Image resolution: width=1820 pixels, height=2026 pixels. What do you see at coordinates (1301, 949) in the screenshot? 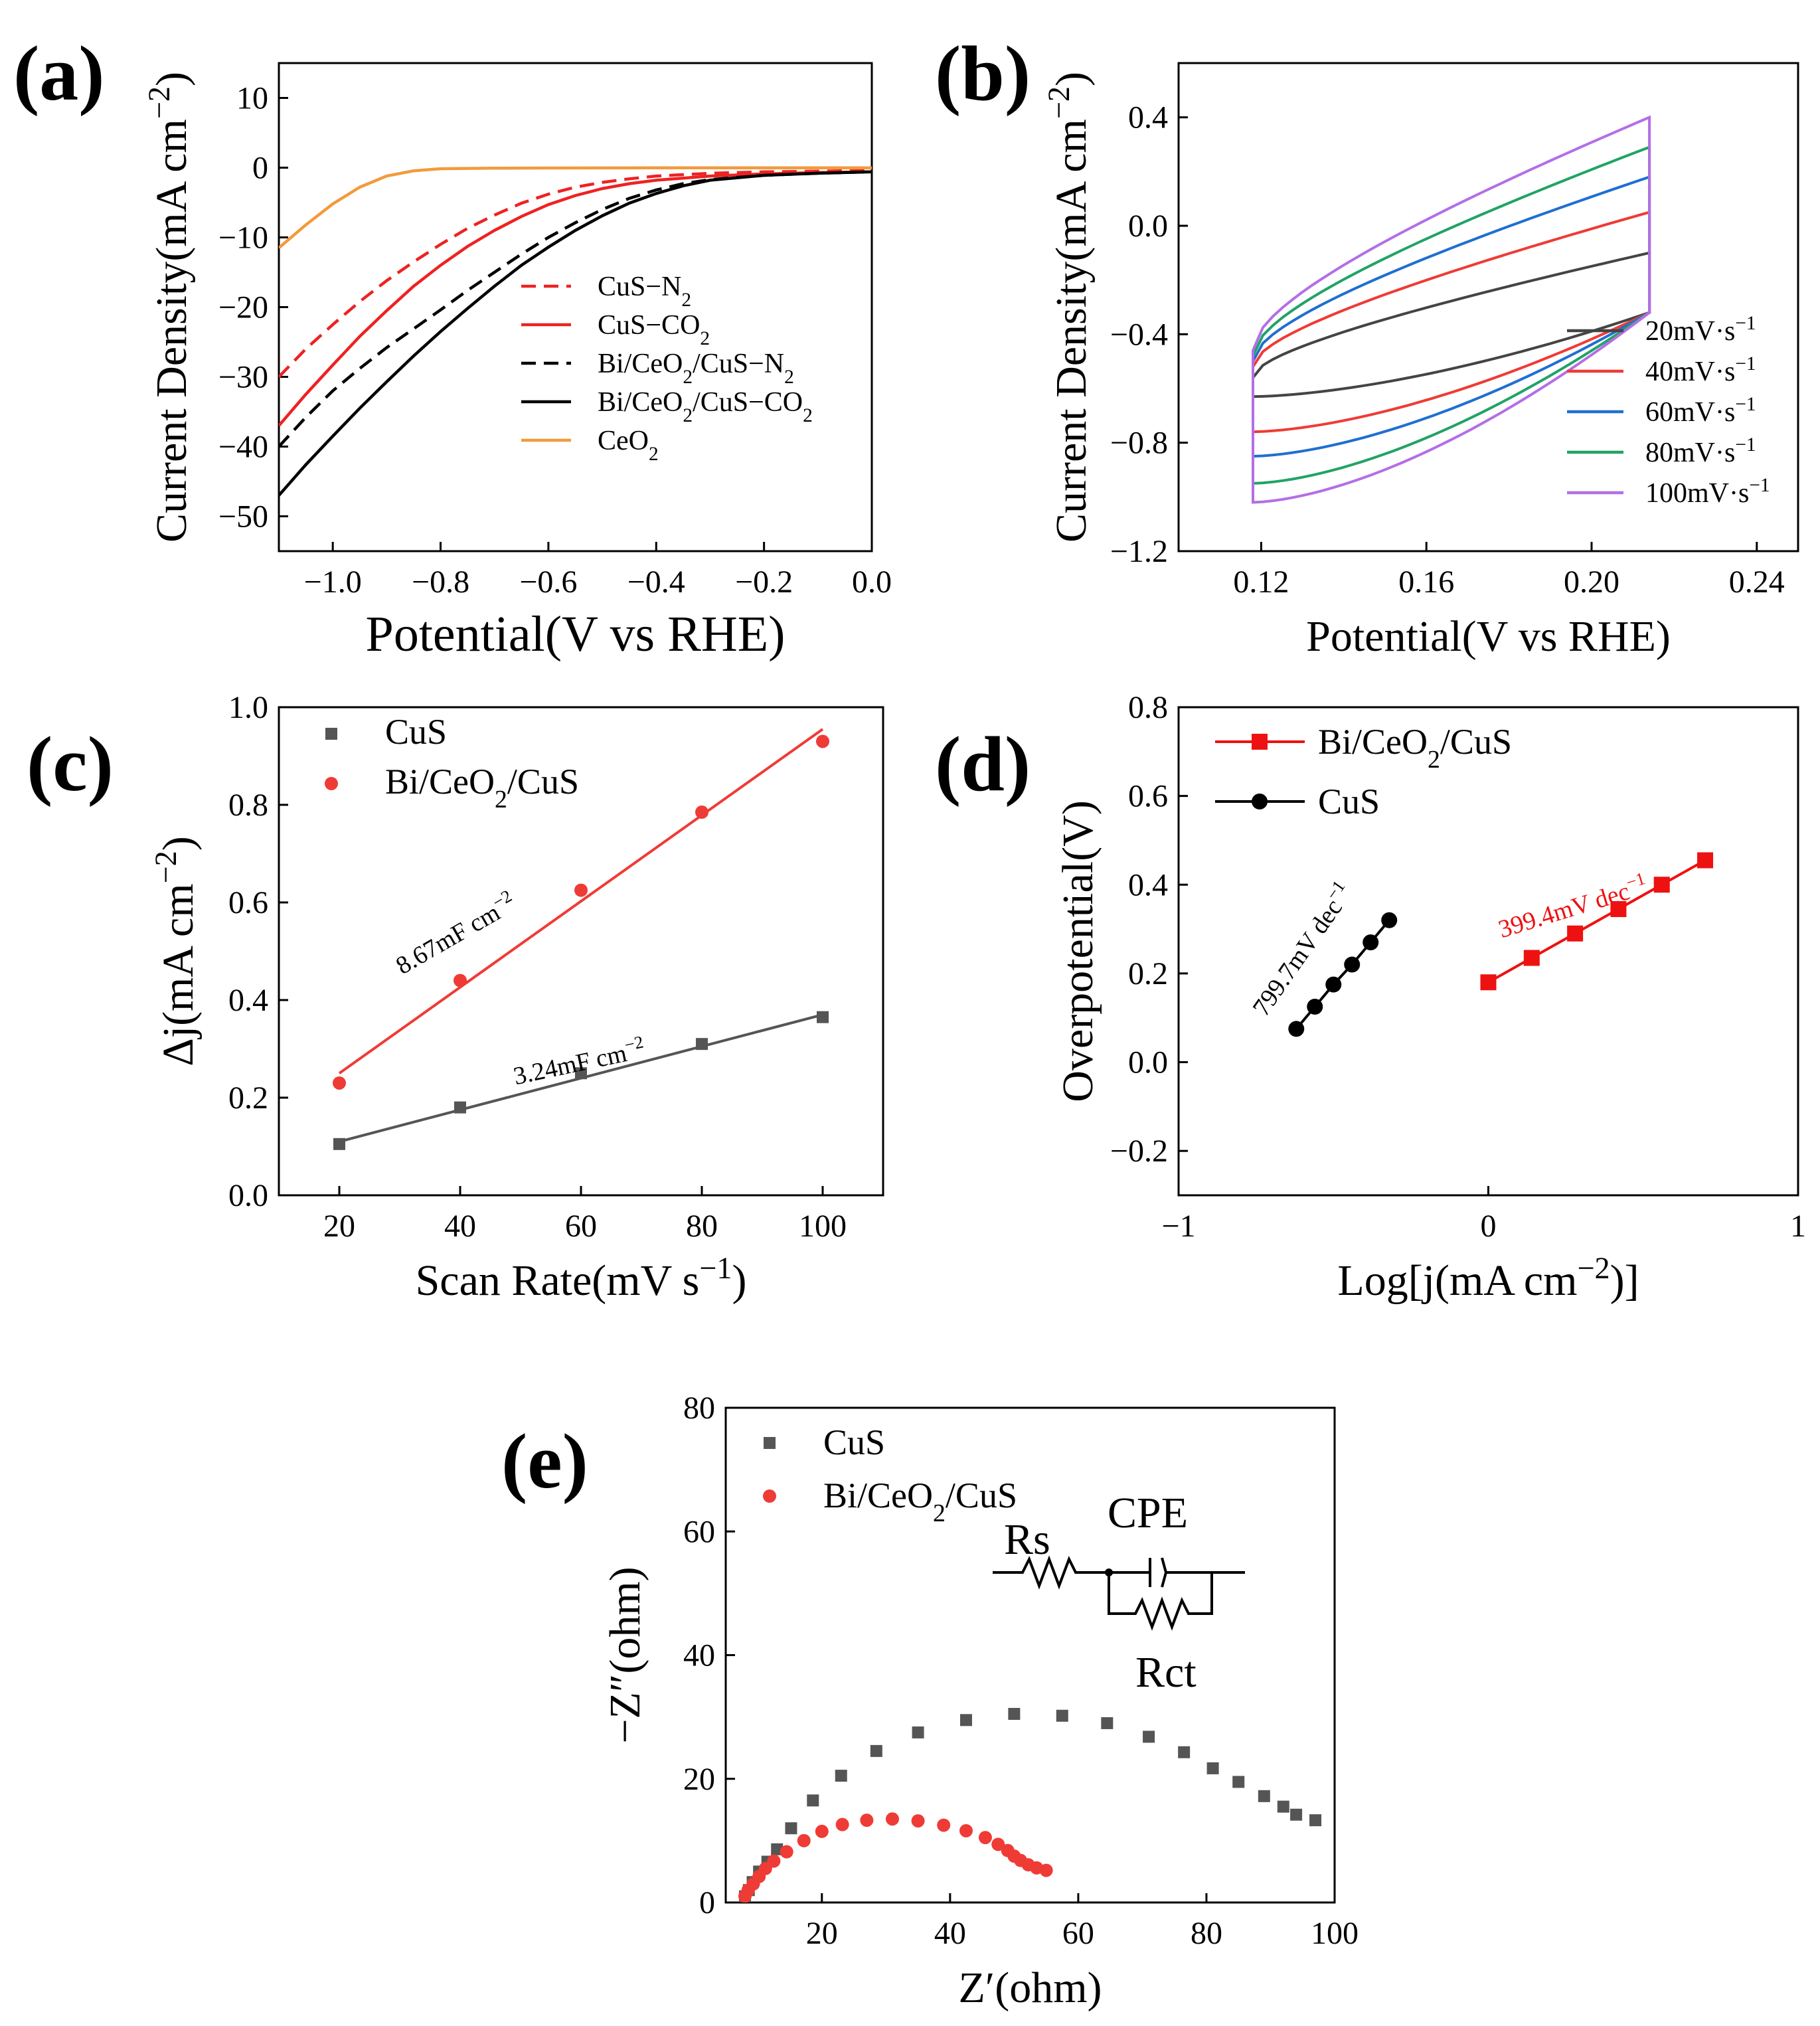
I see `tafel-slope-annotation: 799.7mV dec−1` at bounding box center [1301, 949].